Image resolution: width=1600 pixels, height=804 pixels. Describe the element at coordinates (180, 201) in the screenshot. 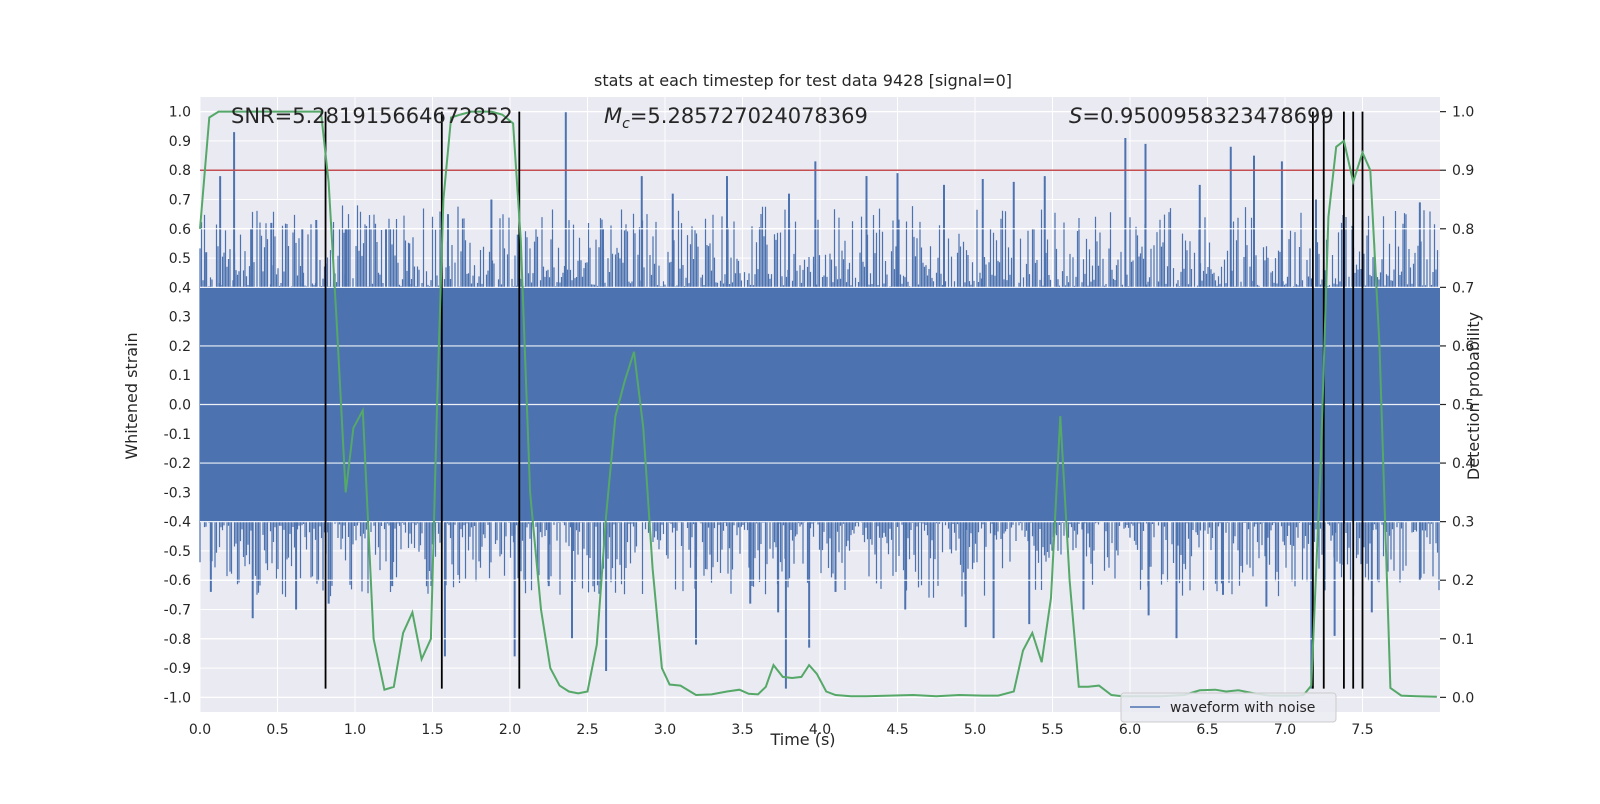

I see `y-left-tick-label: 0.7` at that location.